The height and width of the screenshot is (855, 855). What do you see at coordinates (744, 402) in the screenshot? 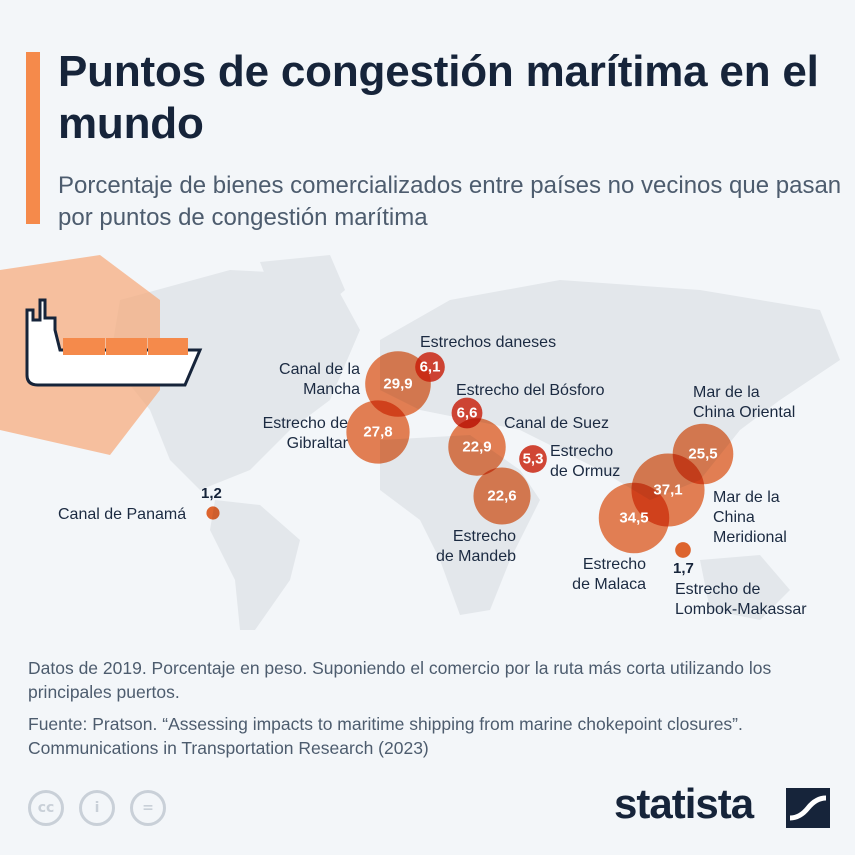
I see `label-oriental: Mar de la China Oriental` at bounding box center [744, 402].